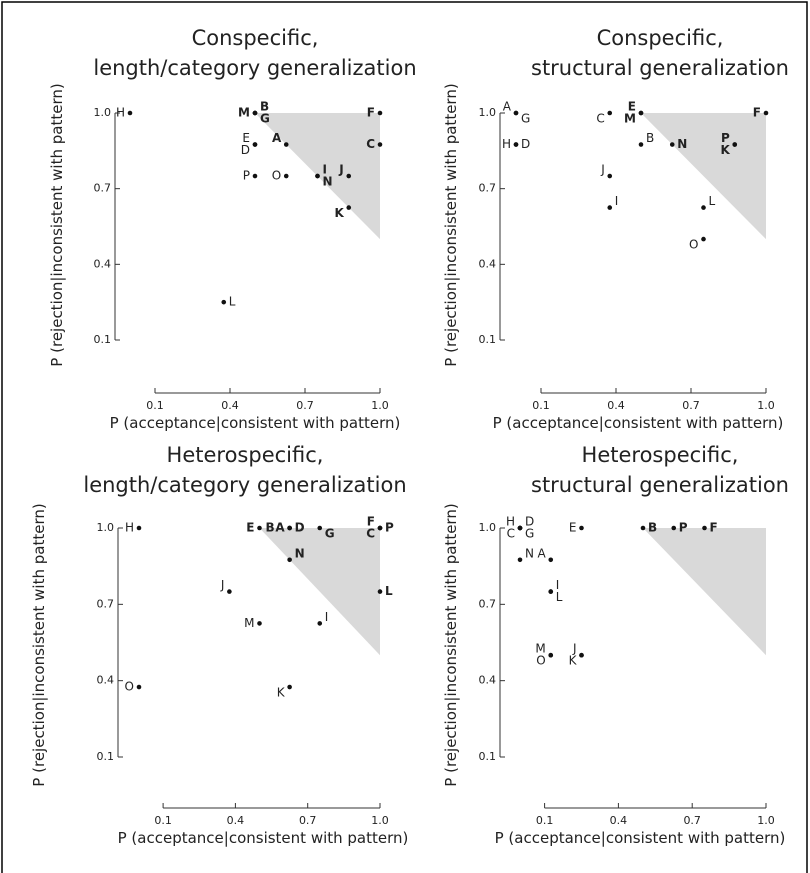 This screenshot has width=810, height=873. What do you see at coordinates (245, 455) in the screenshot?
I see `chart-title: Heterospecific,` at bounding box center [245, 455].